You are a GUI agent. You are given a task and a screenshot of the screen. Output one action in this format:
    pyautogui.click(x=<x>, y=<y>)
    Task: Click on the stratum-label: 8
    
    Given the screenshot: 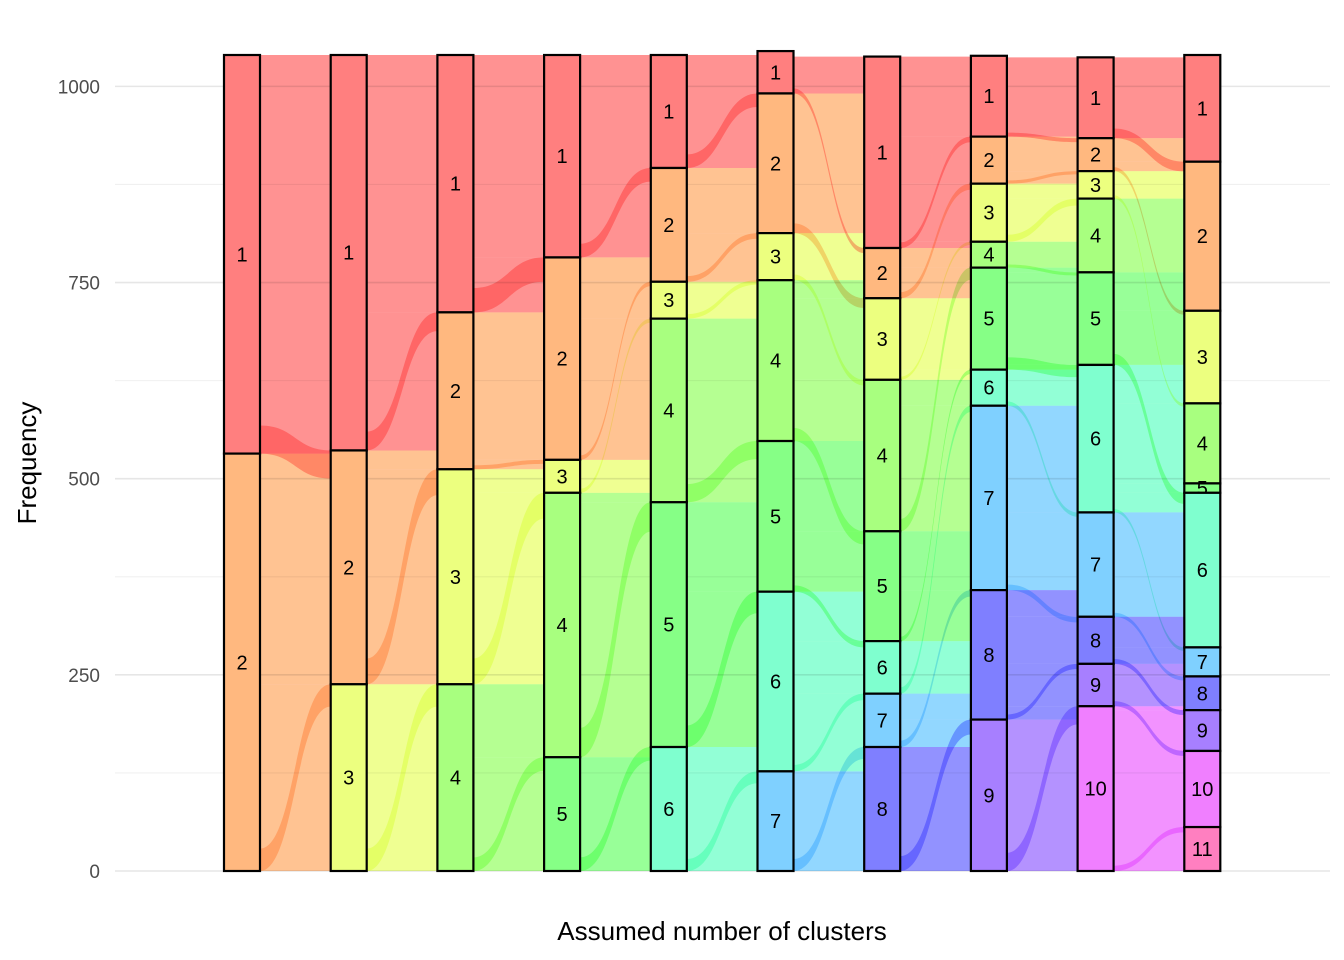 What is the action you would take?
    pyautogui.click(x=1202, y=694)
    